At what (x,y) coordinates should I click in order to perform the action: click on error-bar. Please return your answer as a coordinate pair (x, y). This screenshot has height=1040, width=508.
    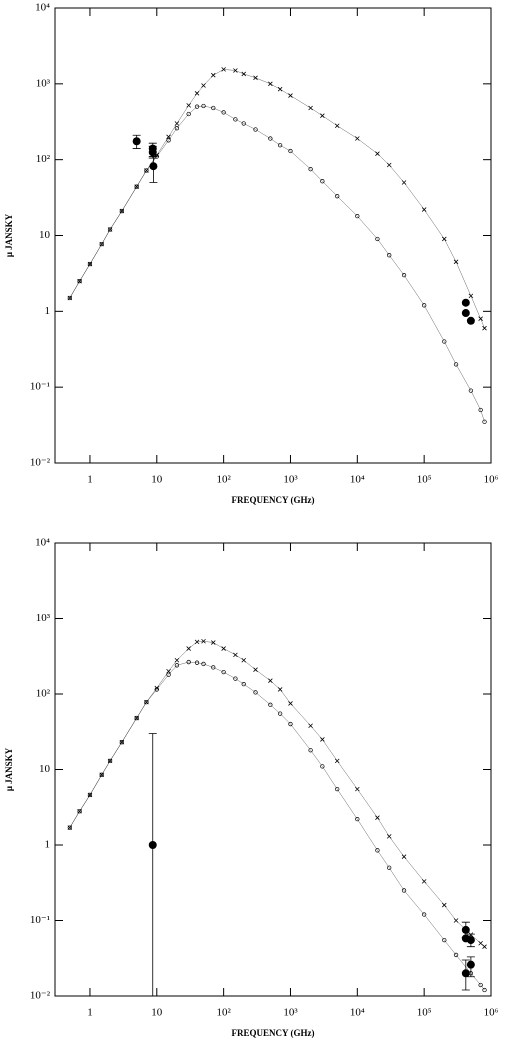
    Looking at the image, I should click on (152, 865).